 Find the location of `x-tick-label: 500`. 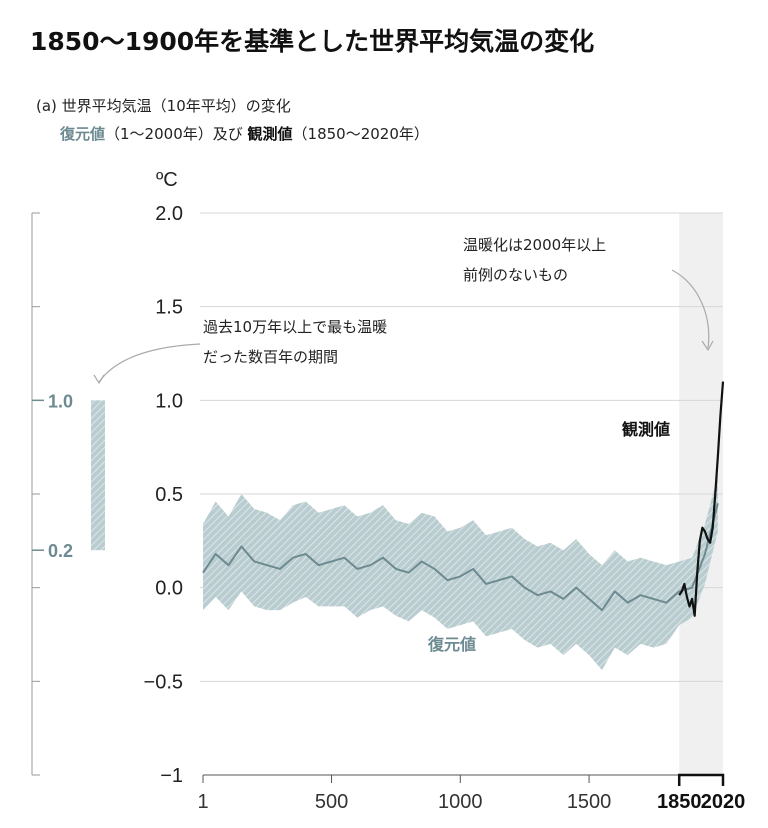

x-tick-label: 500 is located at coordinates (331, 802).